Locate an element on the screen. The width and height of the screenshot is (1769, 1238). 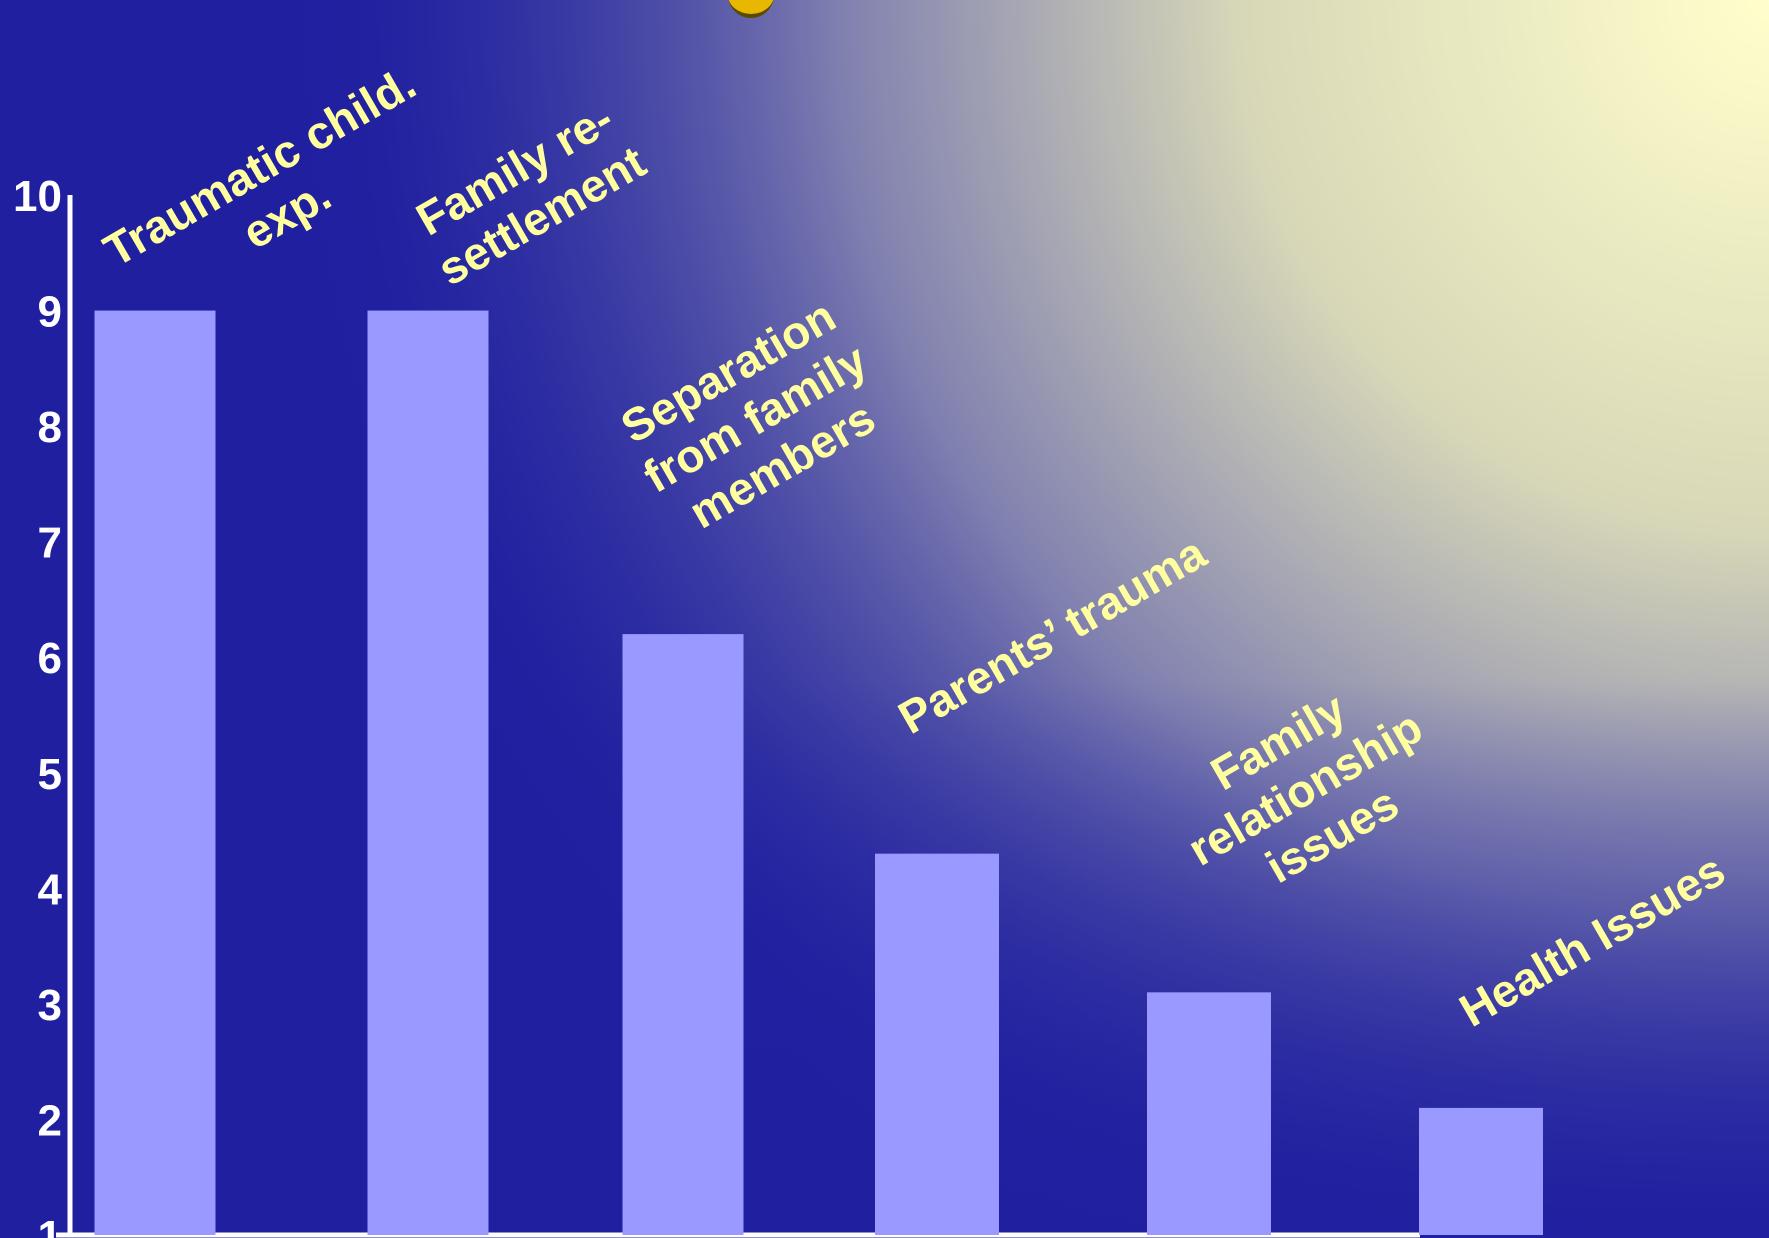
y-tick-label-7: 7 is located at coordinates (50, 543).